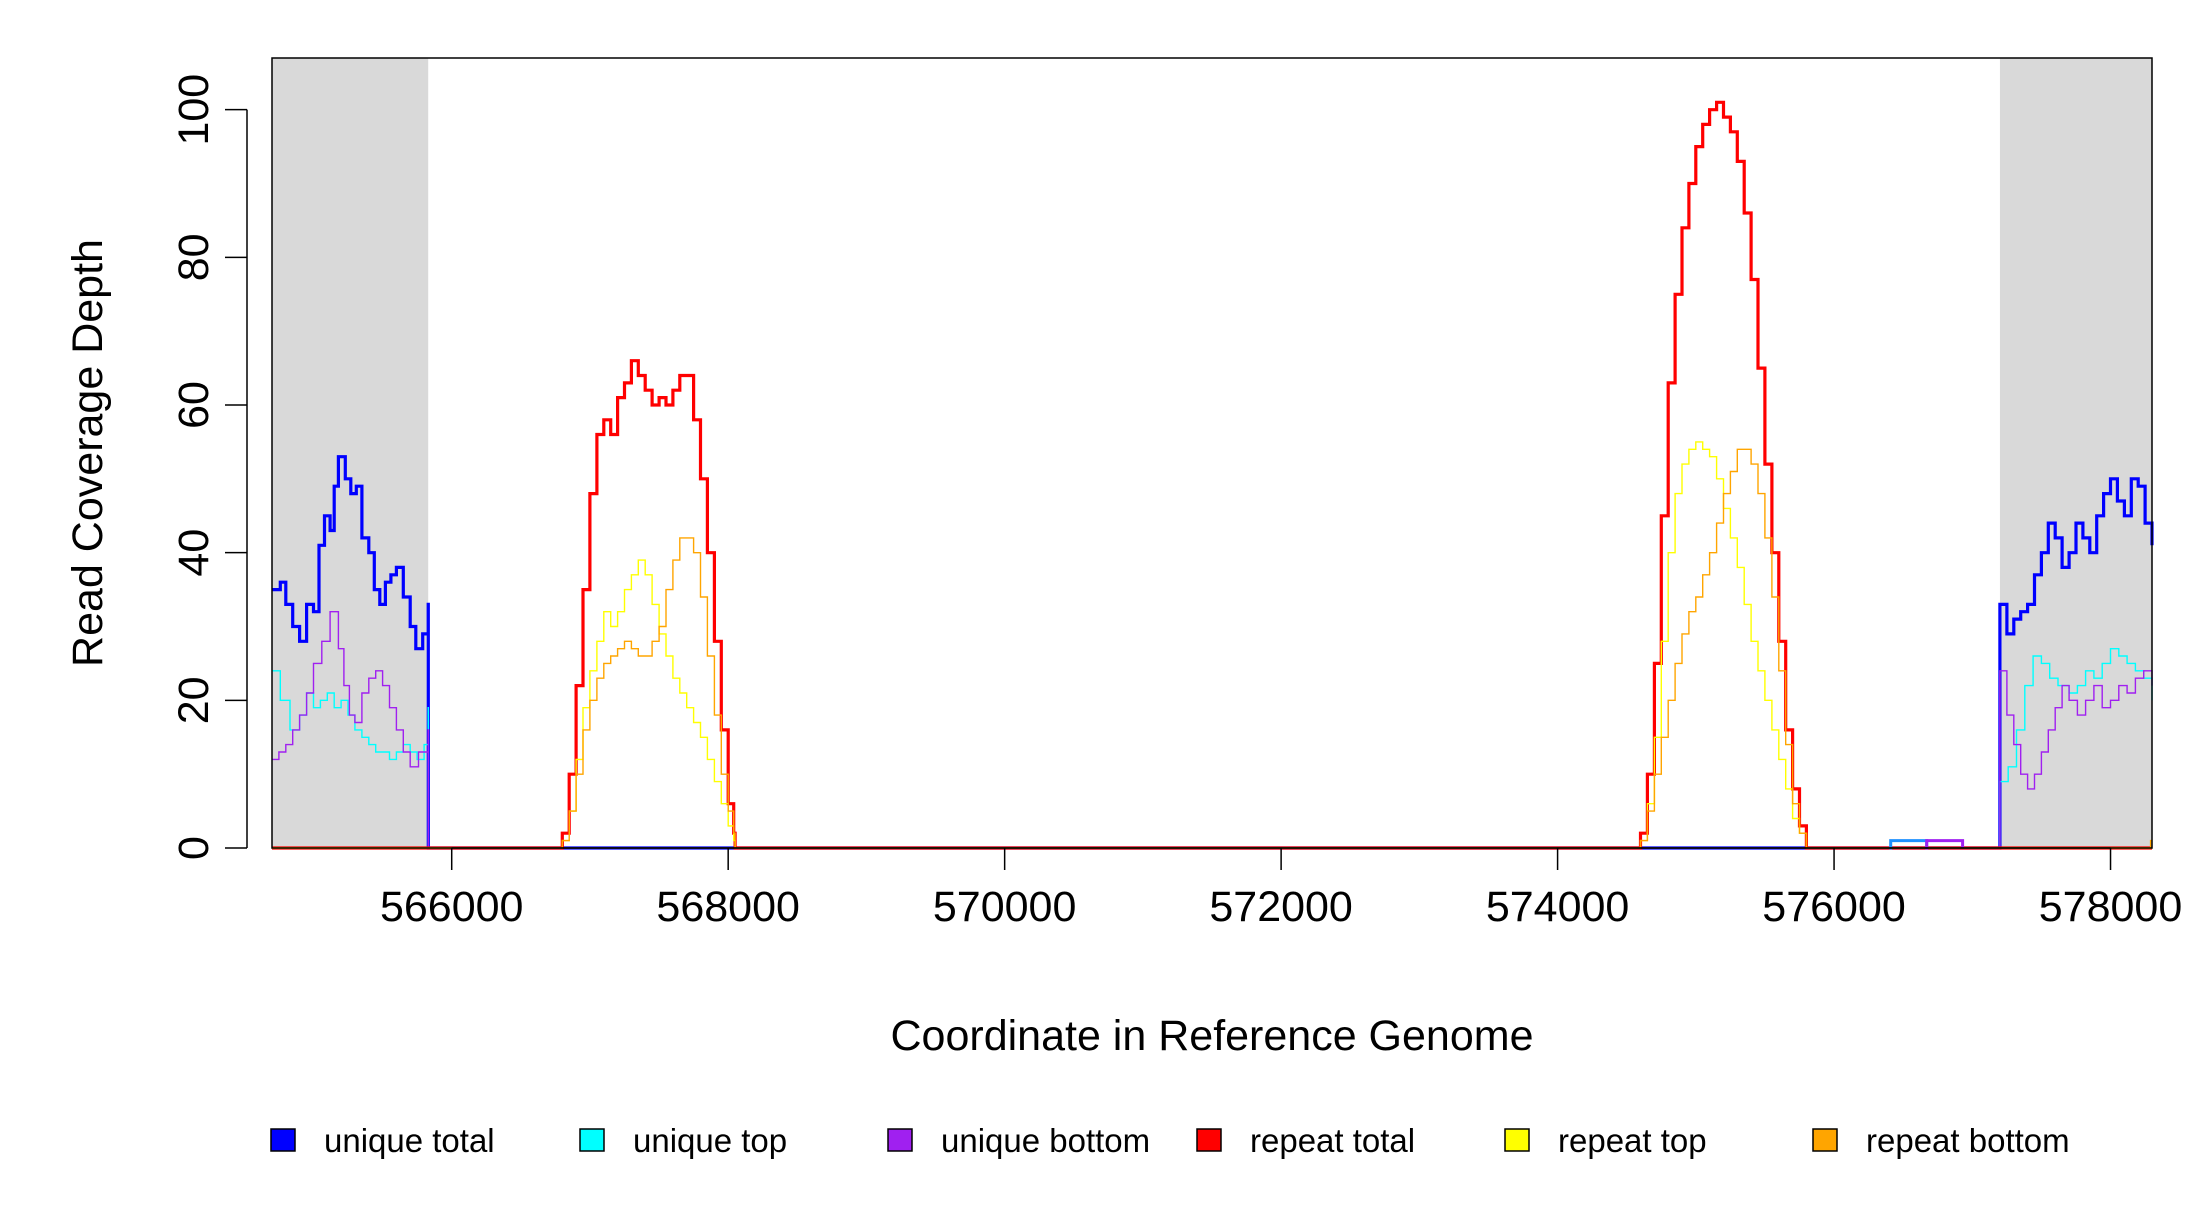 Image resolution: width=2200 pixels, height=1205 pixels. Describe the element at coordinates (1212, 748) in the screenshot. I see `series-line-unique-top` at that location.